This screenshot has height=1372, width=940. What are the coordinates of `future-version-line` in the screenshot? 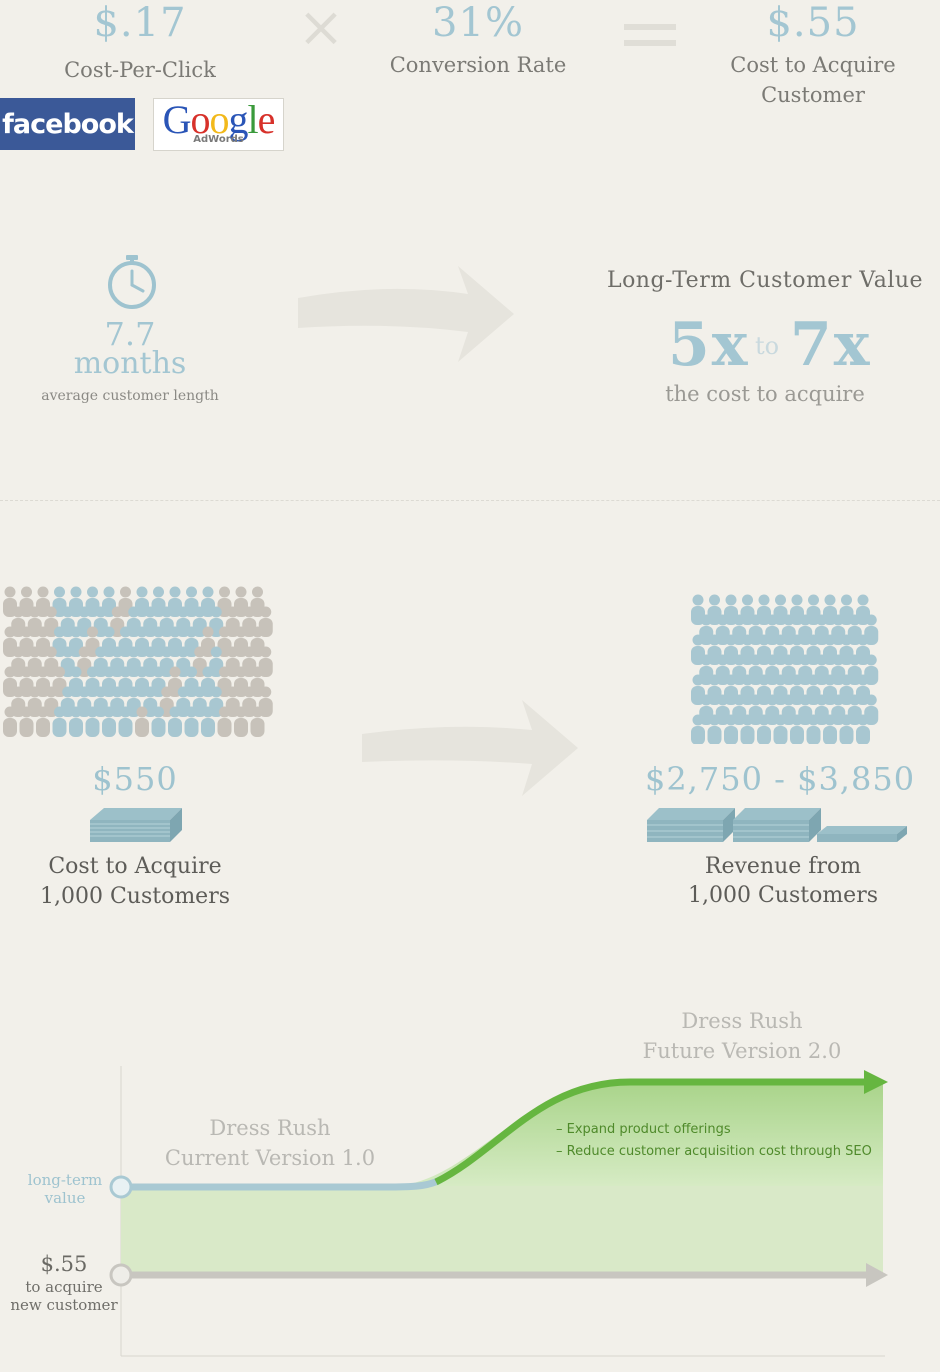 It's located at (651, 1132).